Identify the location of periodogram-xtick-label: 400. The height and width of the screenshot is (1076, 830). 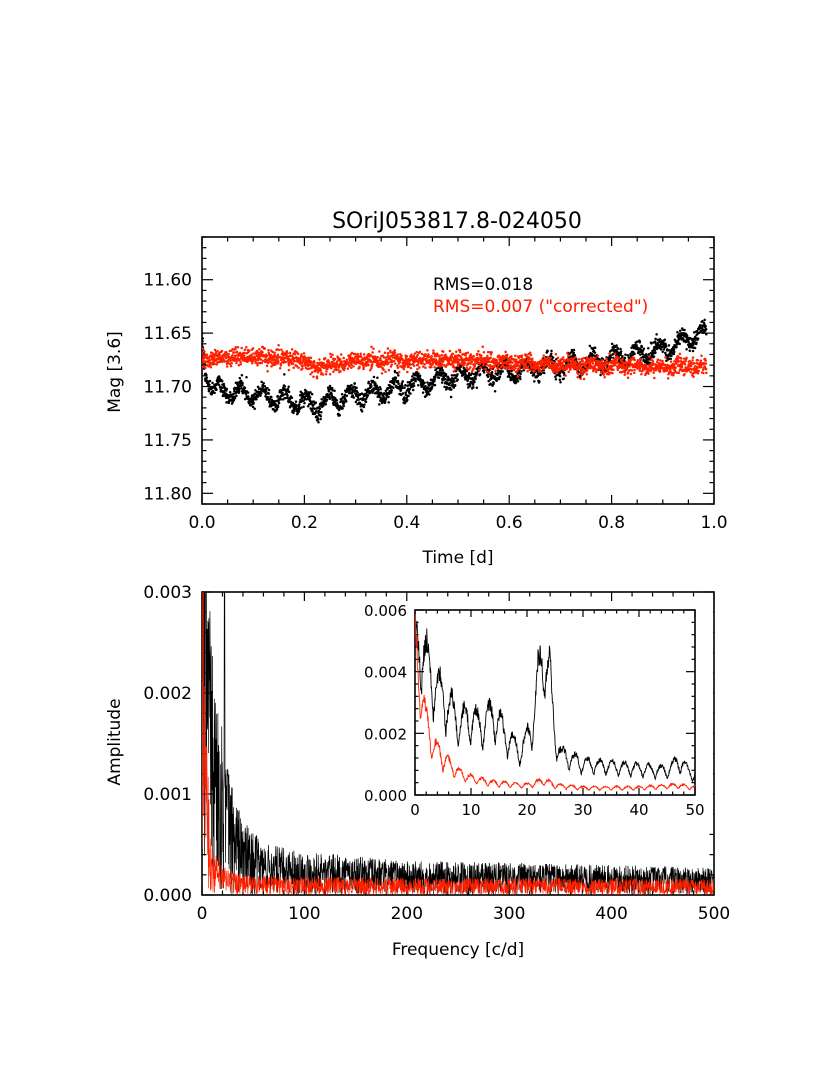
(611, 914).